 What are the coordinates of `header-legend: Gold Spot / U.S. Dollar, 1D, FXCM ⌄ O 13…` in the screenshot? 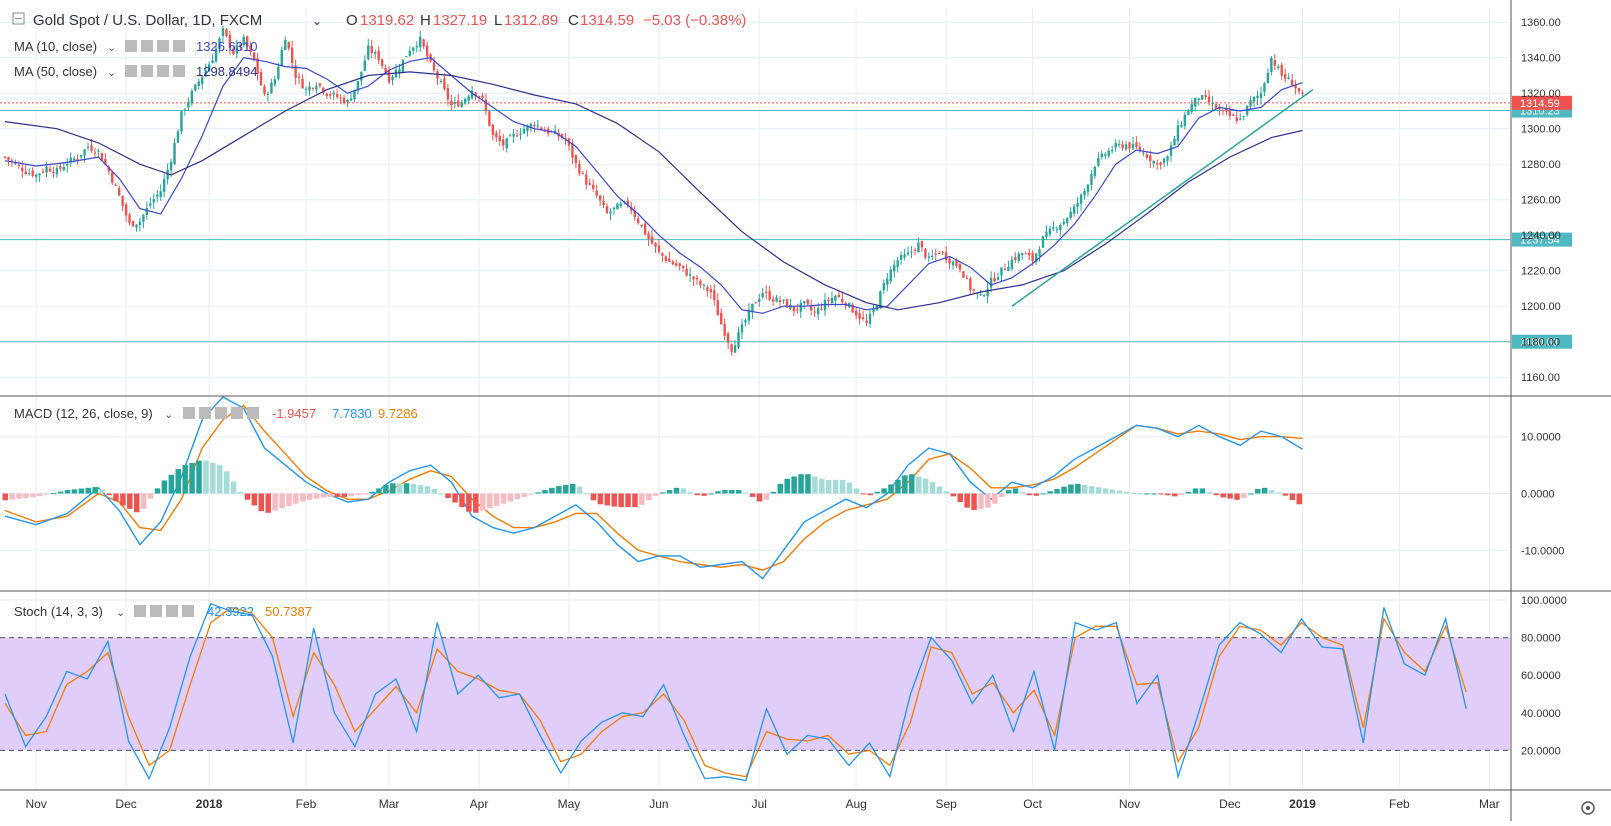 It's located at (379, 20).